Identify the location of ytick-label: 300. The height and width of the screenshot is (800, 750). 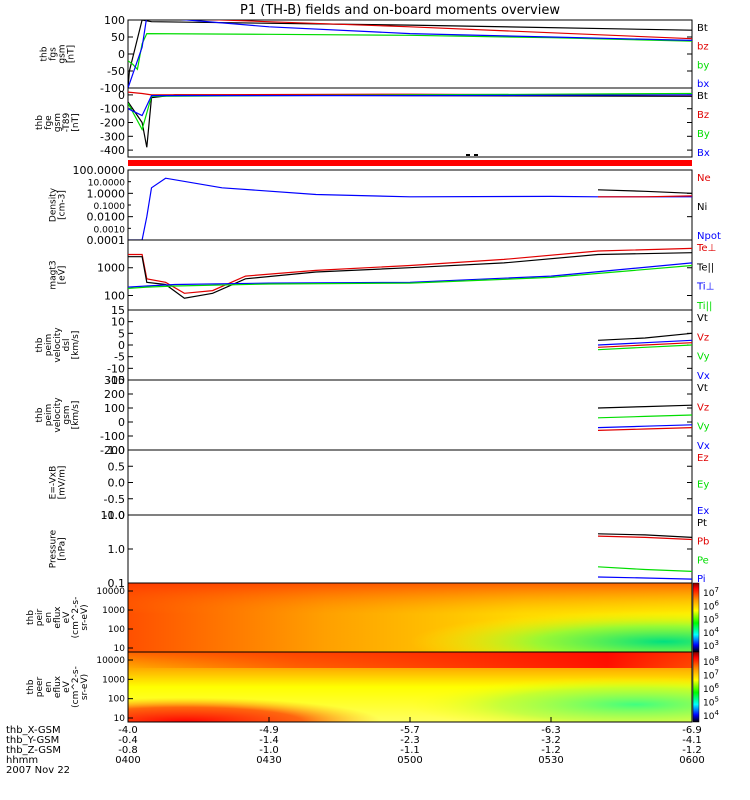
(114, 380).